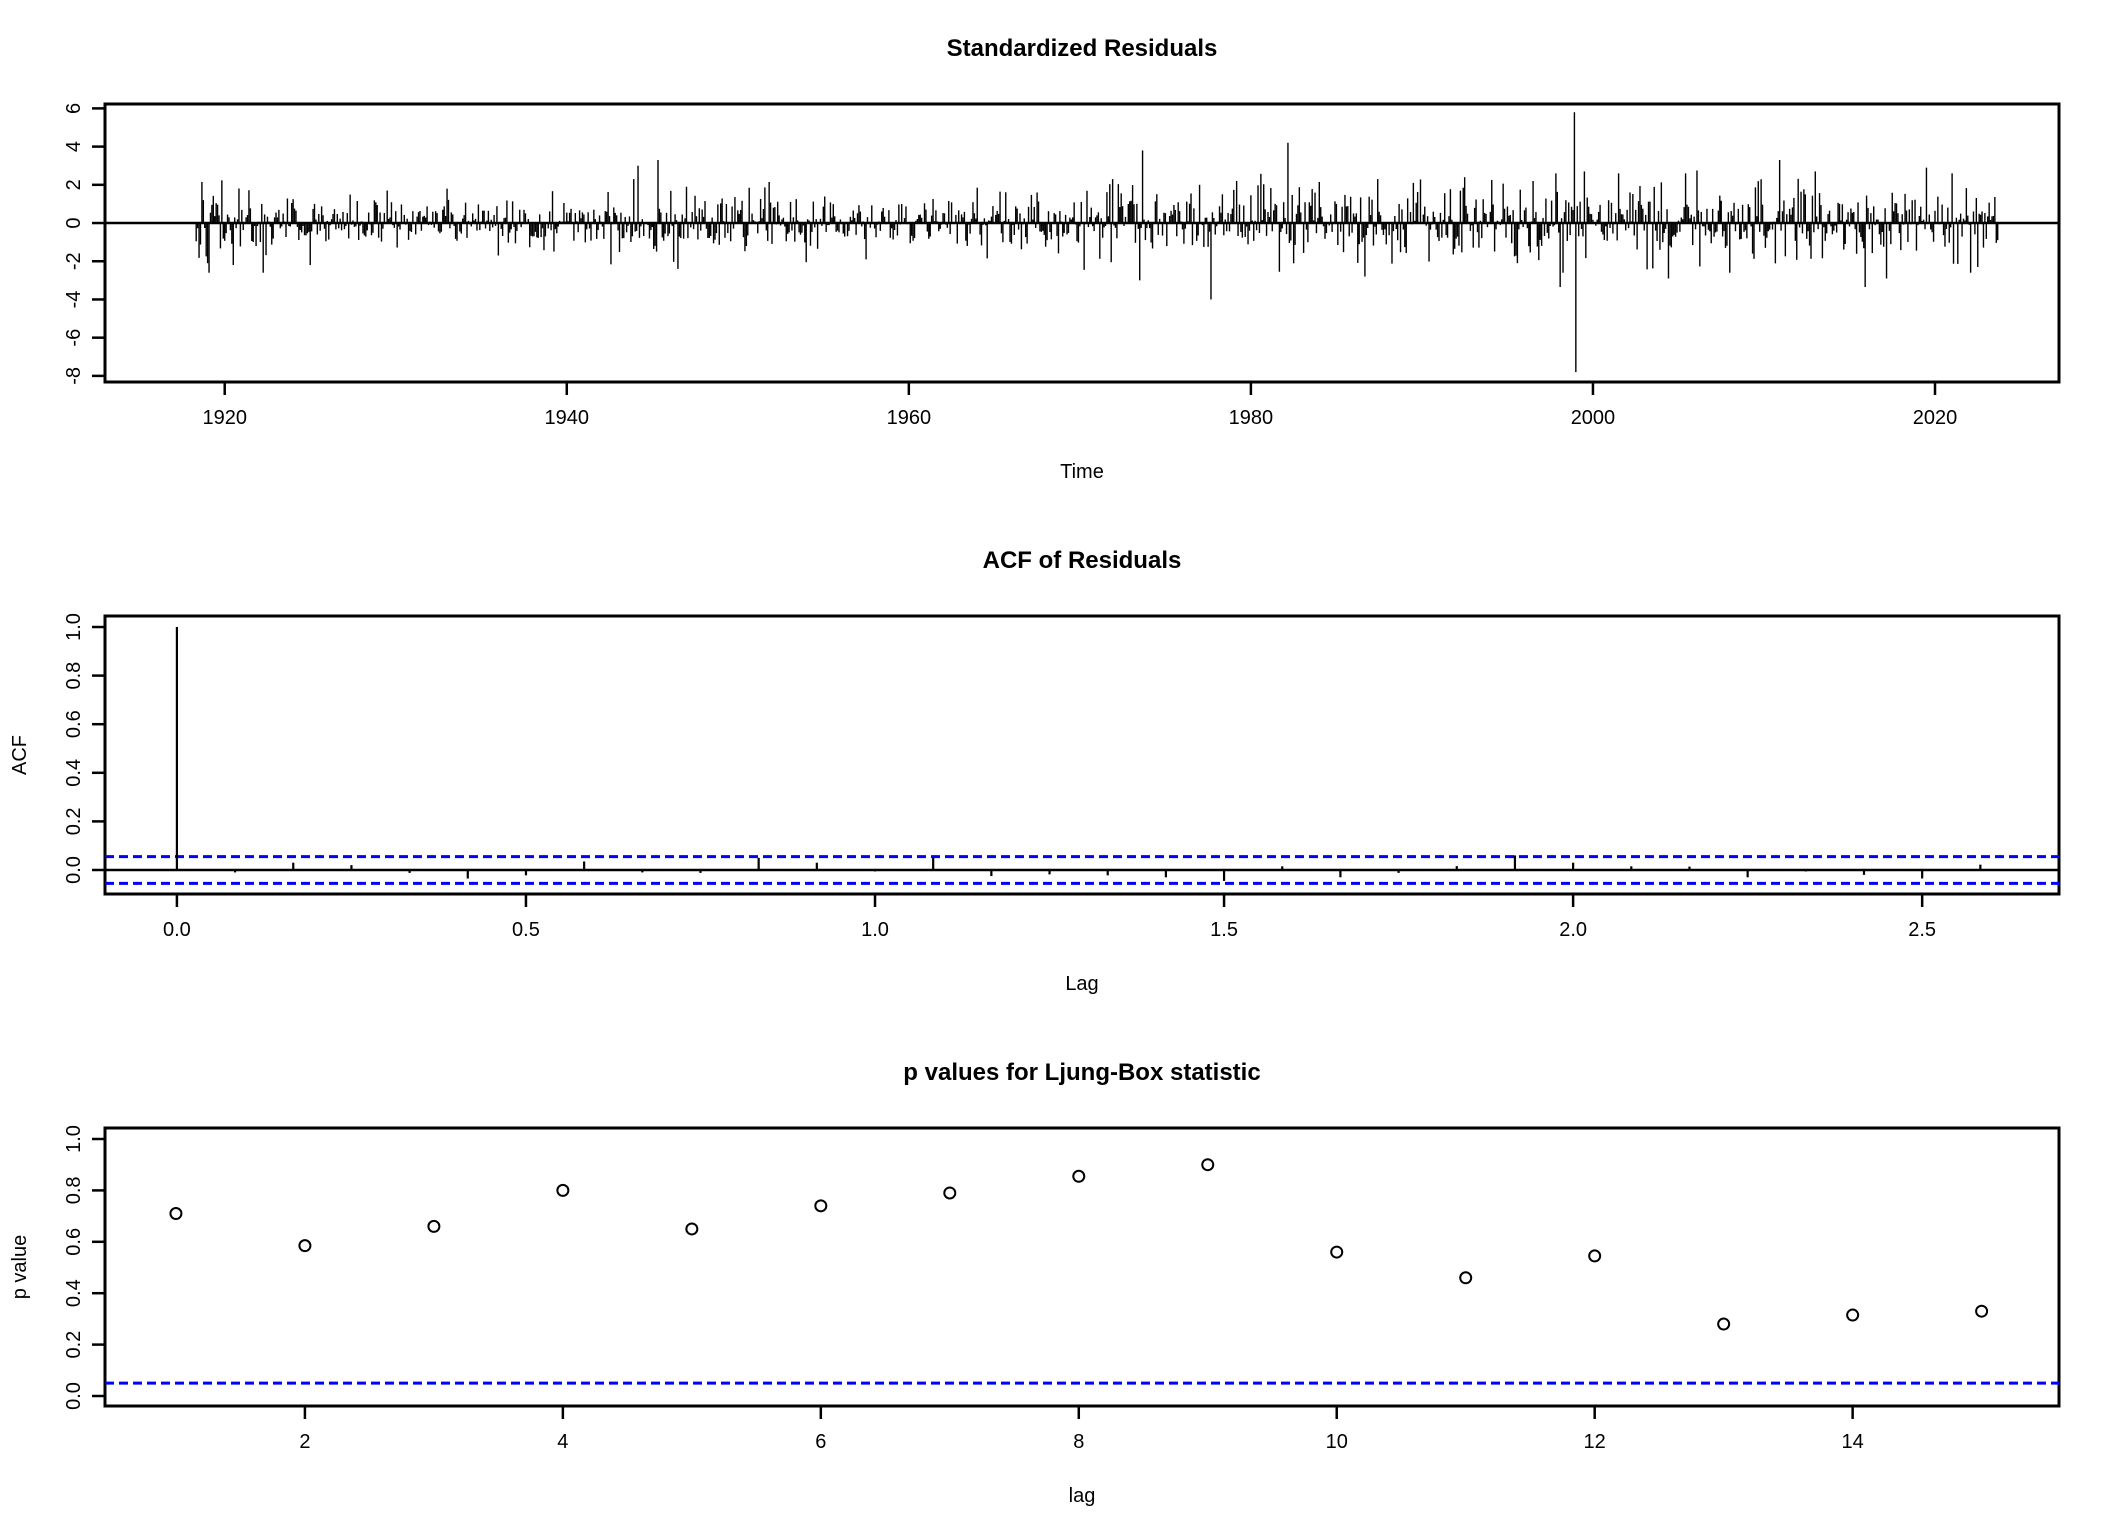  What do you see at coordinates (74, 146) in the screenshot?
I see `y-tick-label: 4` at bounding box center [74, 146].